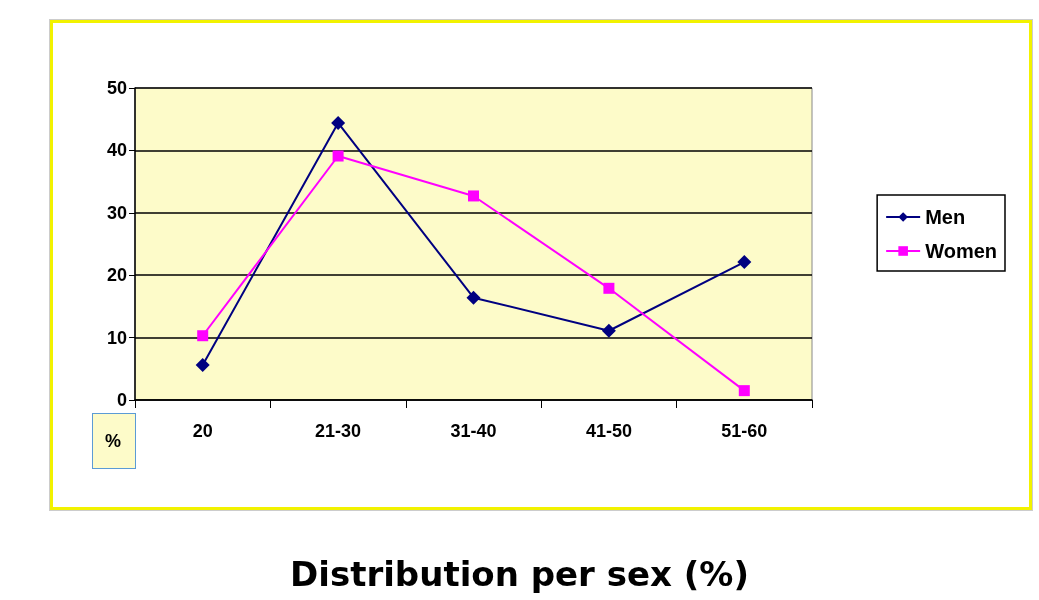 Image resolution: width=1039 pixels, height=600 pixels. Describe the element at coordinates (116, 88) in the screenshot. I see `y-tick-label: 50` at that location.